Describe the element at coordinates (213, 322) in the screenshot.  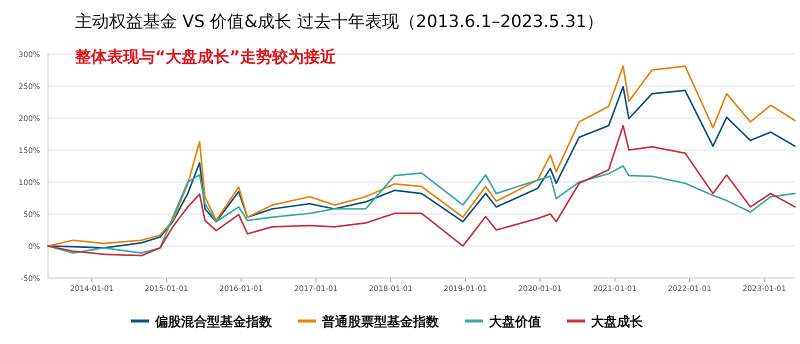
I see `legend-label: 偏股混合型基金指数` at that location.